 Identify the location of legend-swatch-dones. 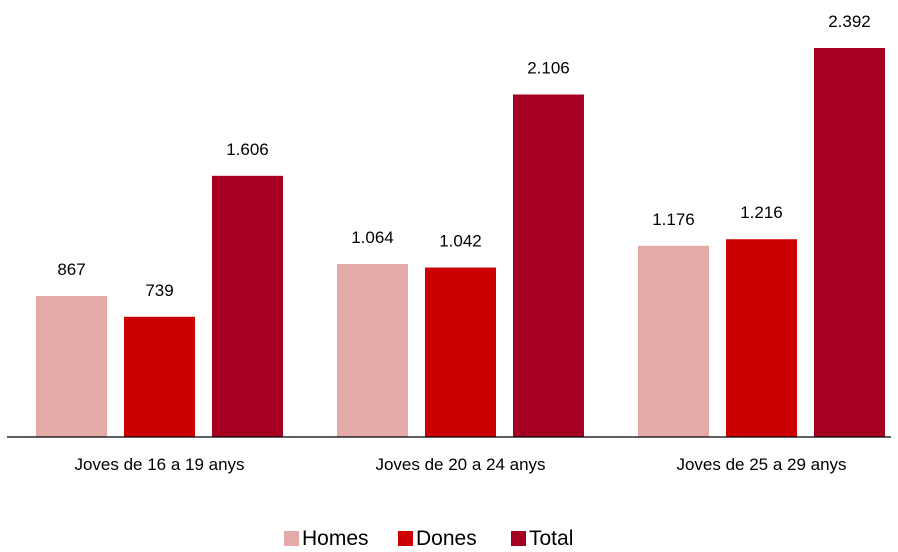
(405, 538).